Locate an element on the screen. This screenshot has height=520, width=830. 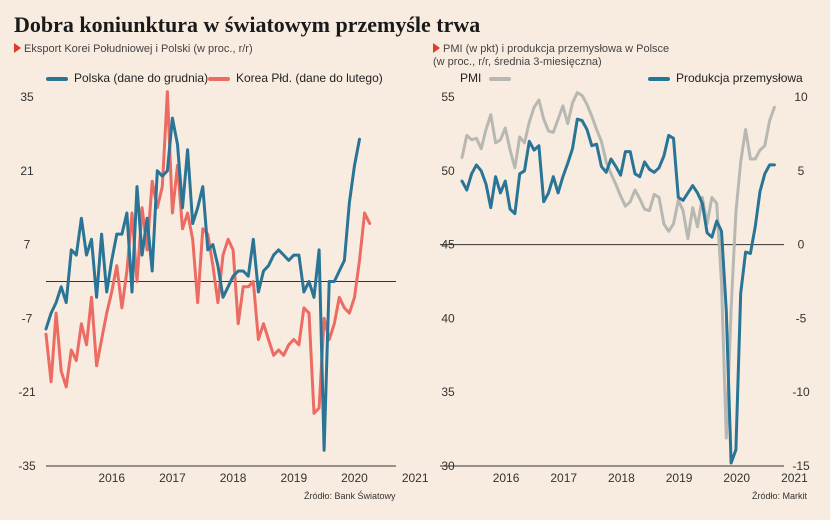
legend-label-pmi: PMI is located at coordinates (471, 78).